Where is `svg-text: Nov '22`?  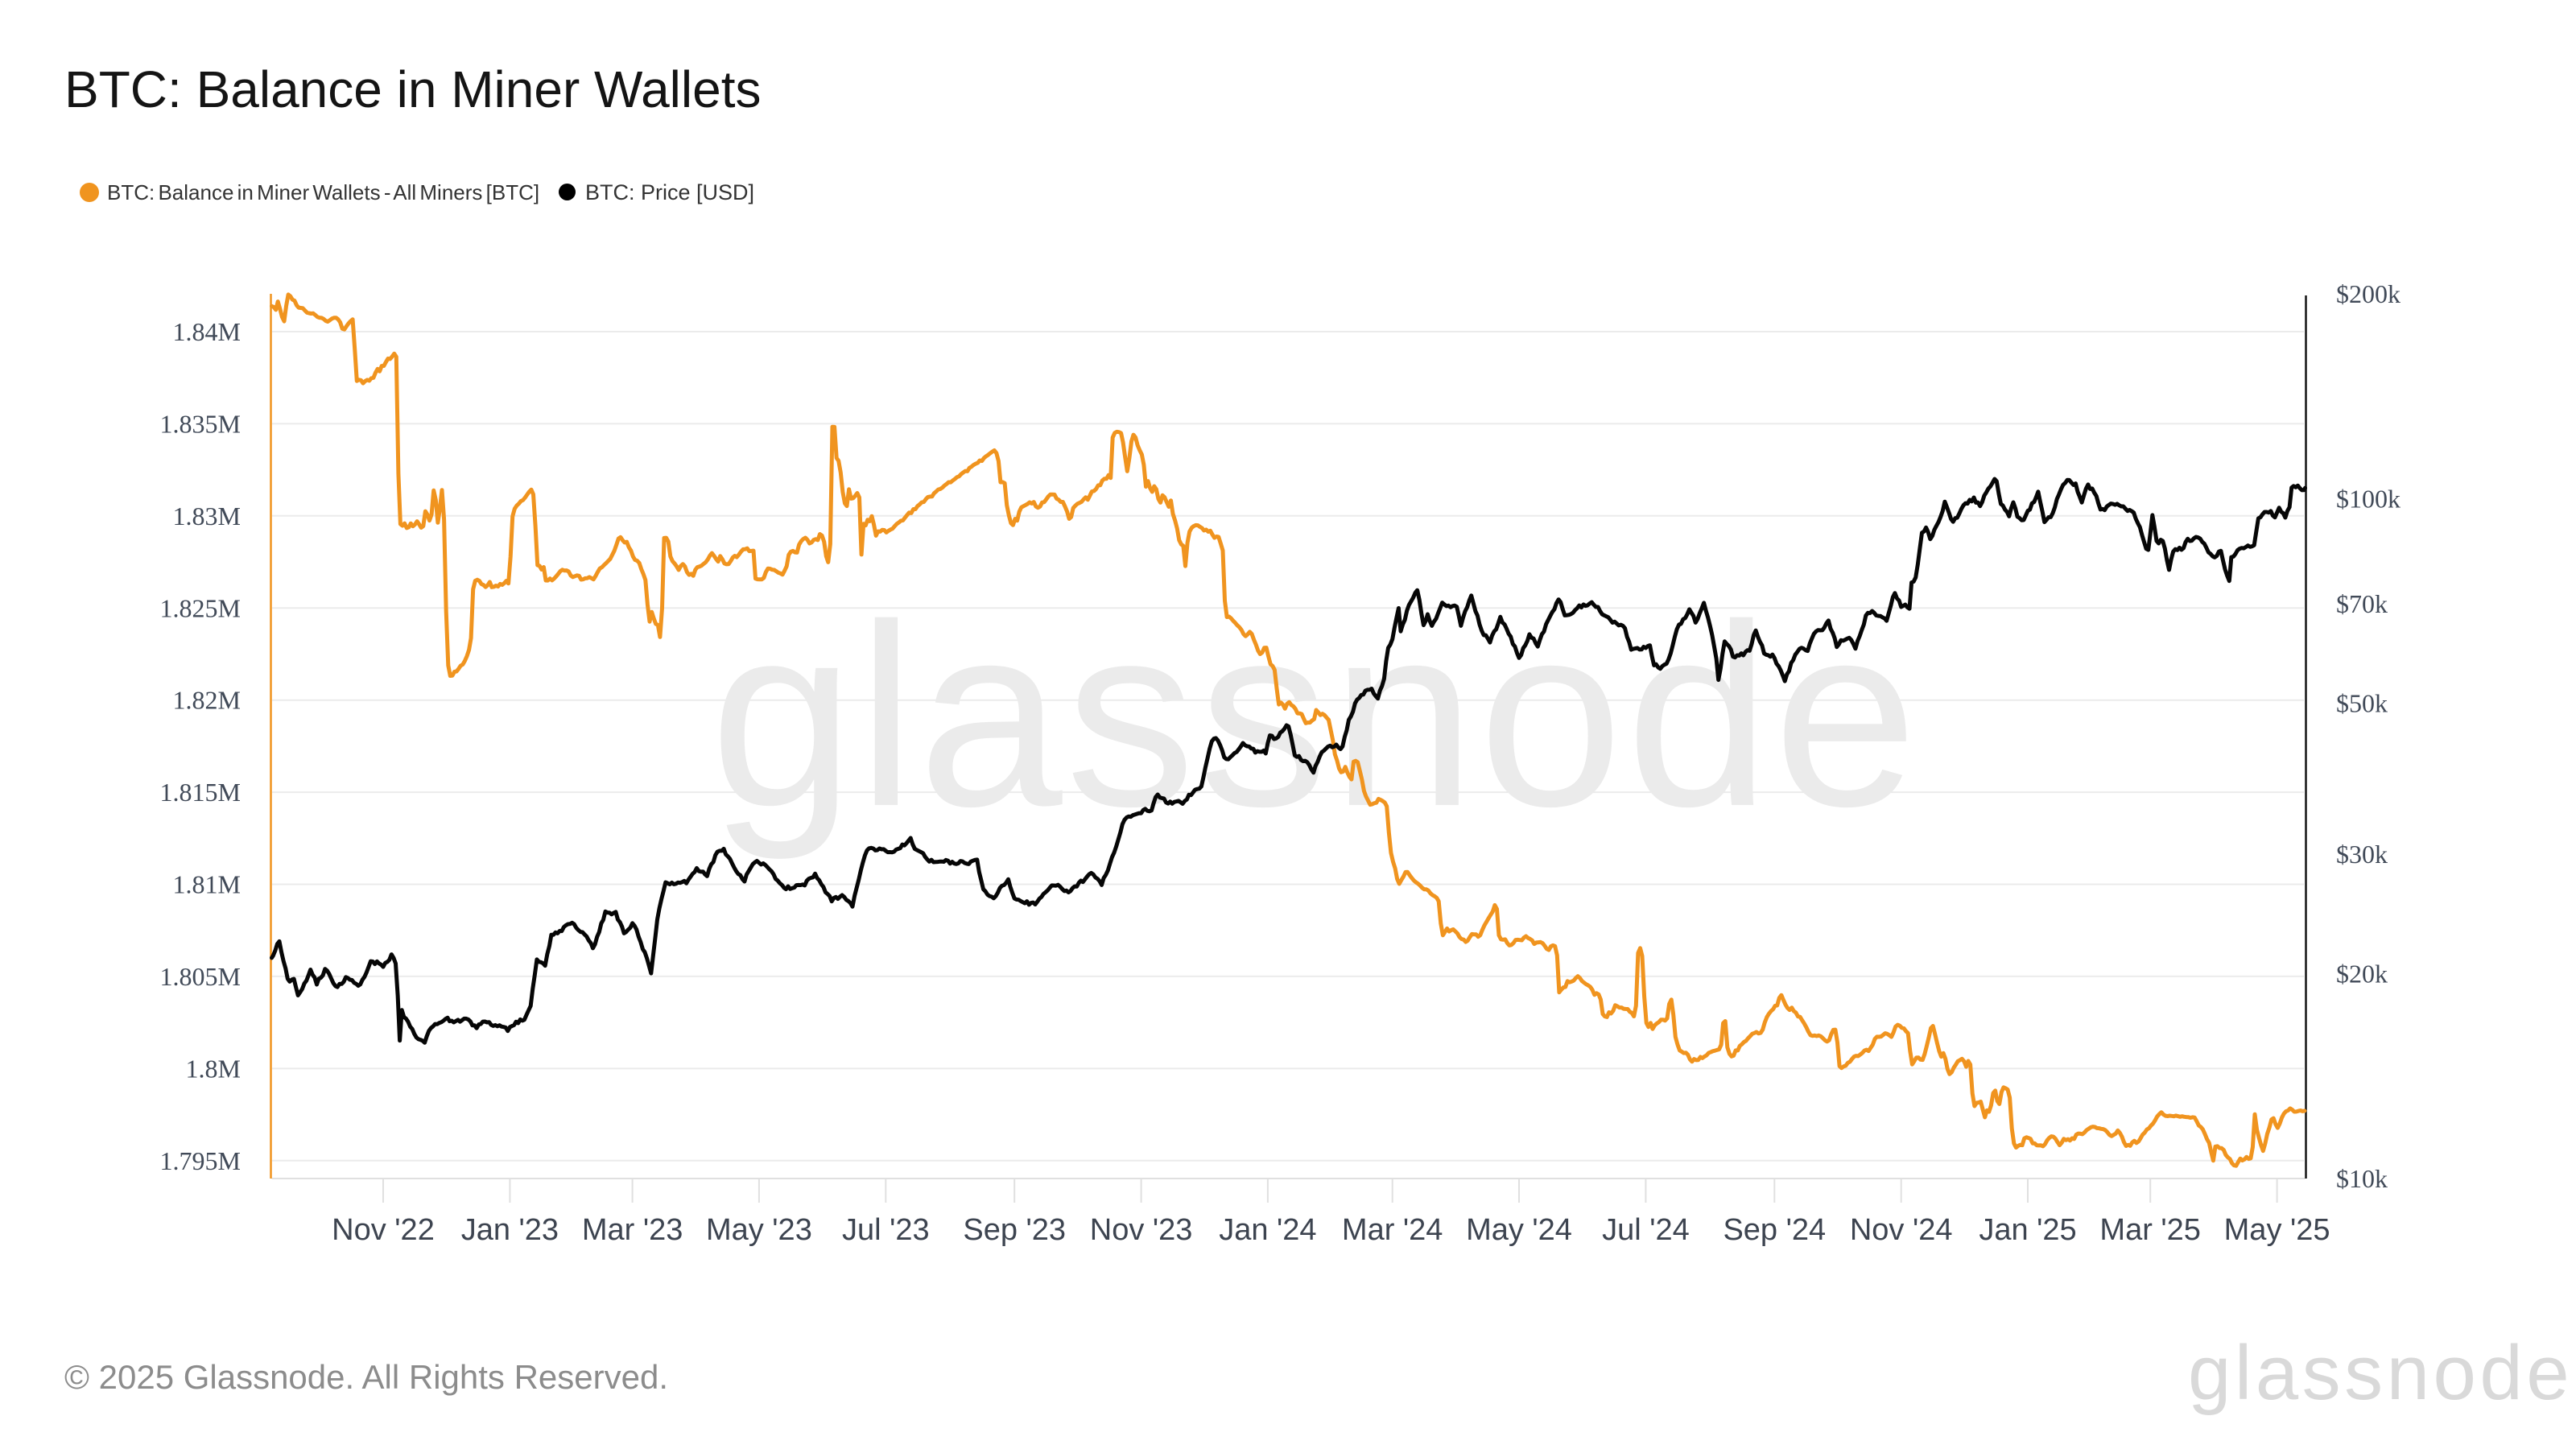
svg-text: Nov '22 is located at coordinates (383, 1230).